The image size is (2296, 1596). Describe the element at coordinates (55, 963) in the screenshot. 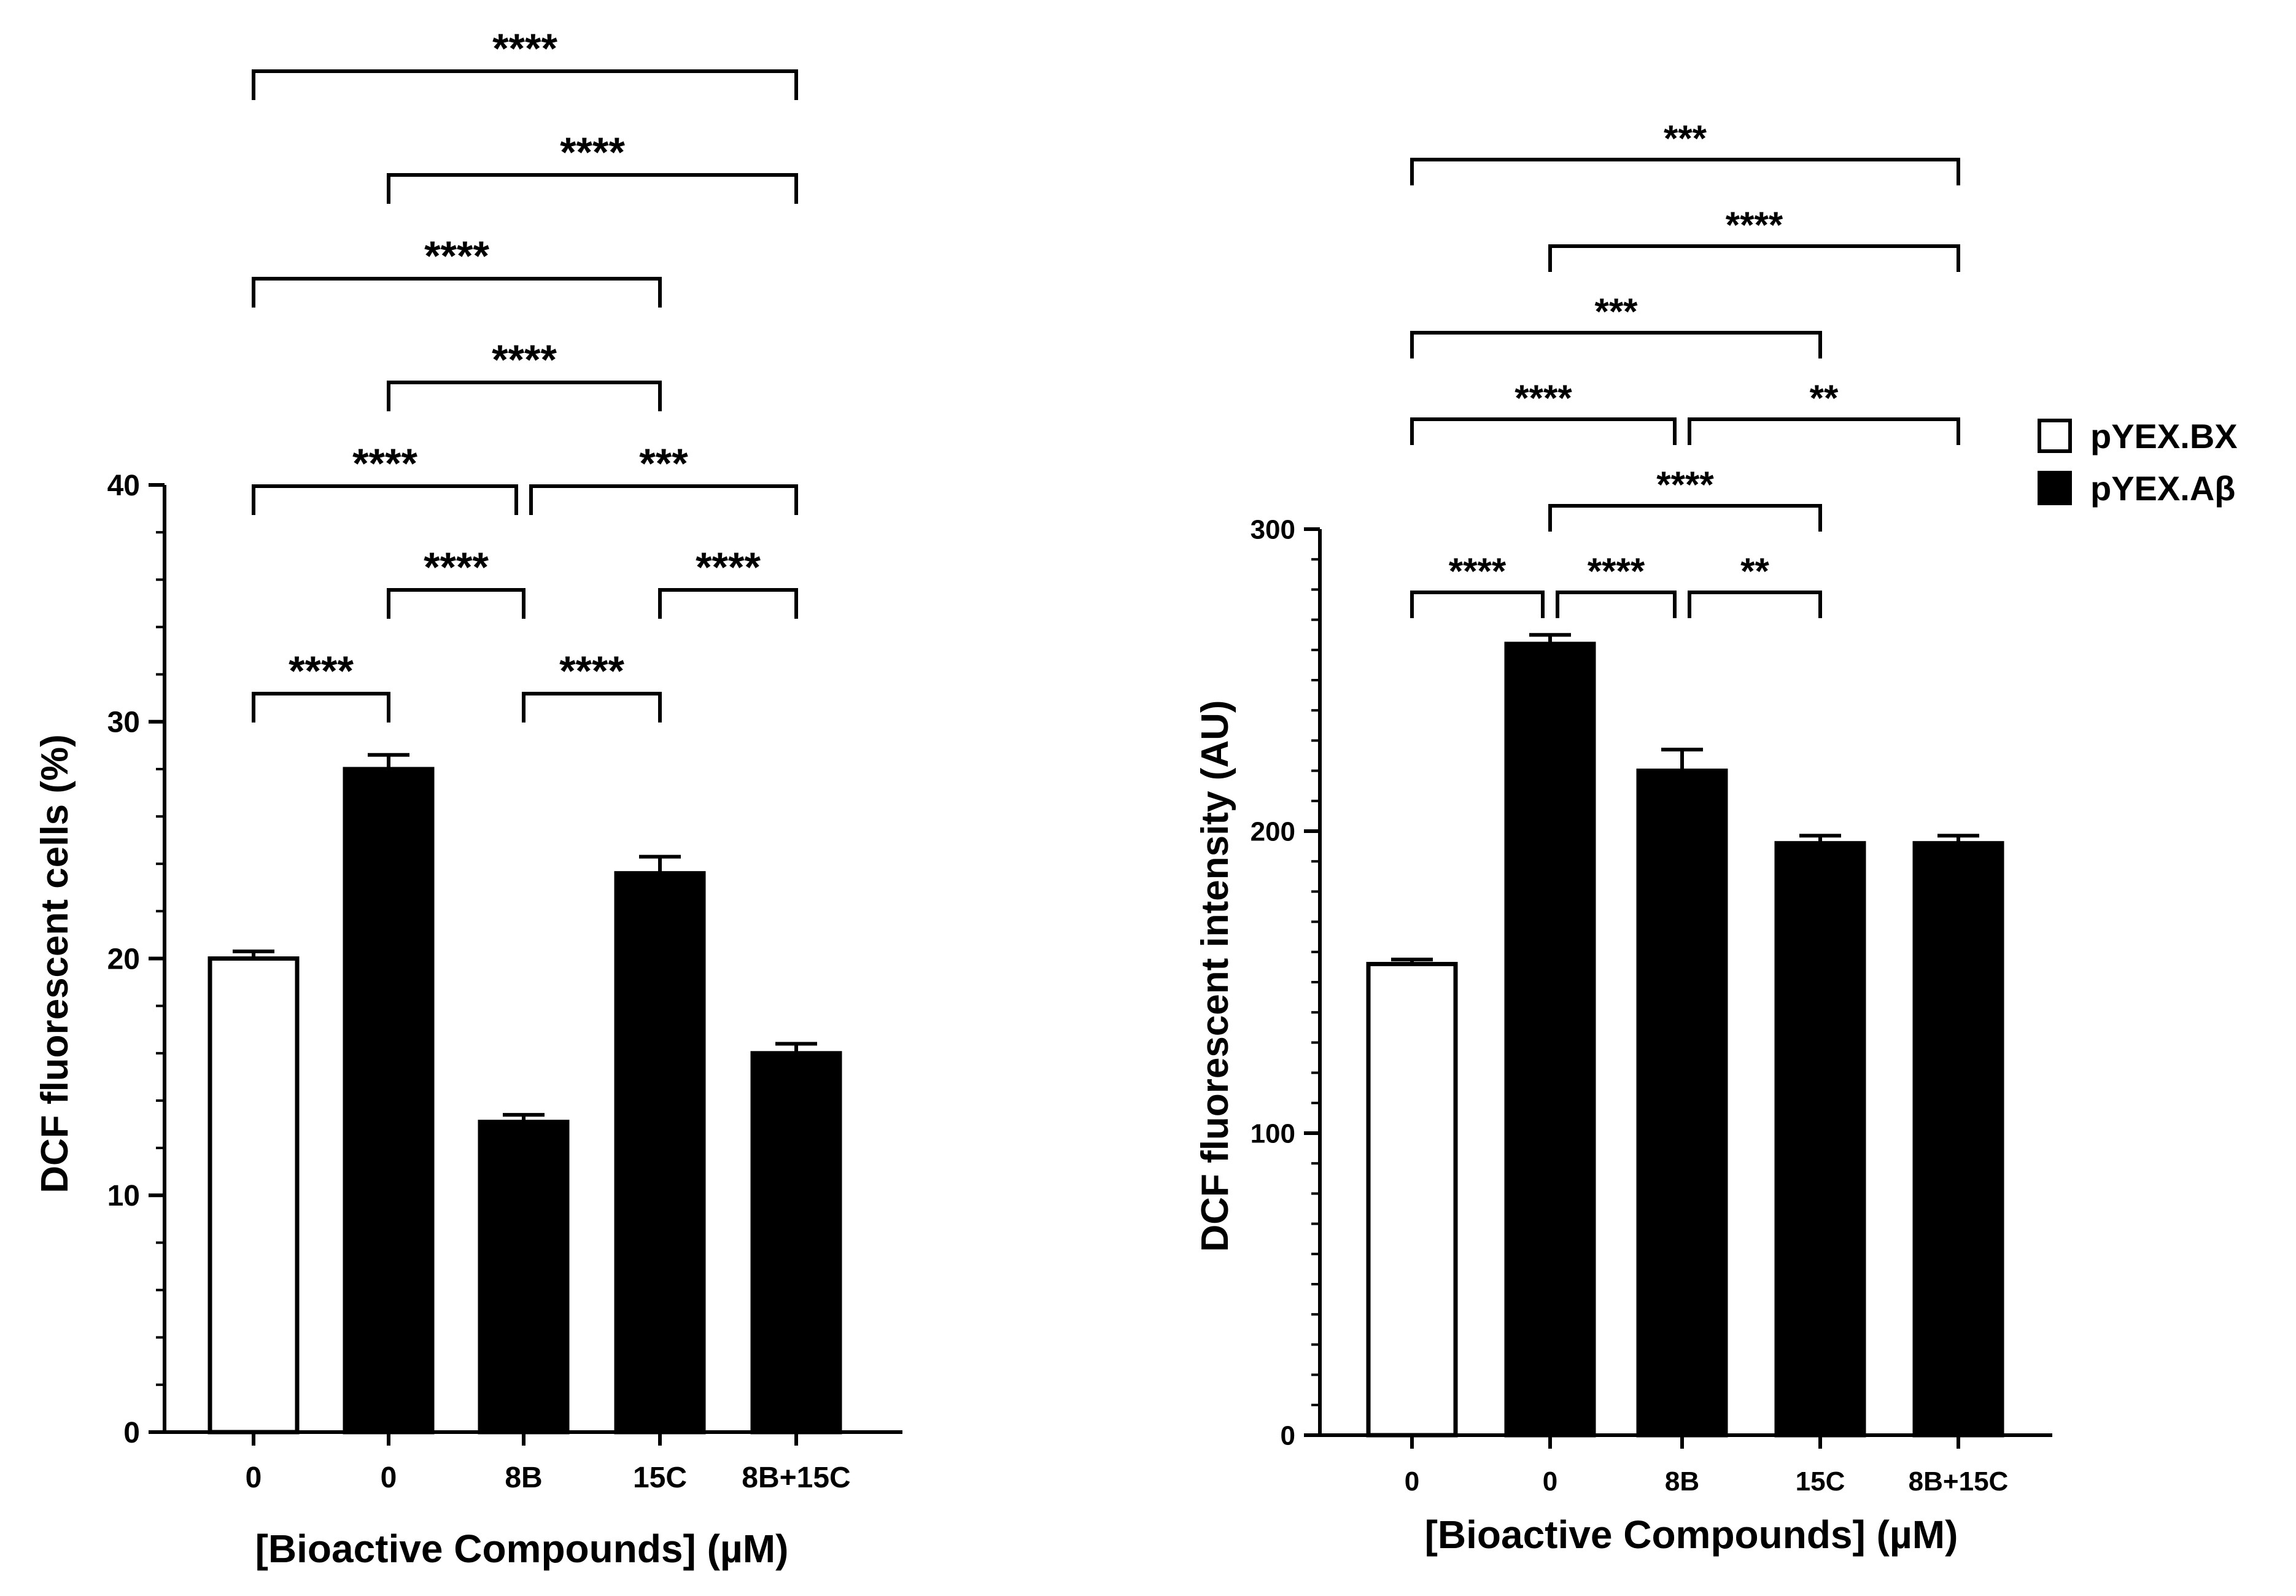

I see `y-axis-title-left: DCF fluorescent cells (%)` at that location.